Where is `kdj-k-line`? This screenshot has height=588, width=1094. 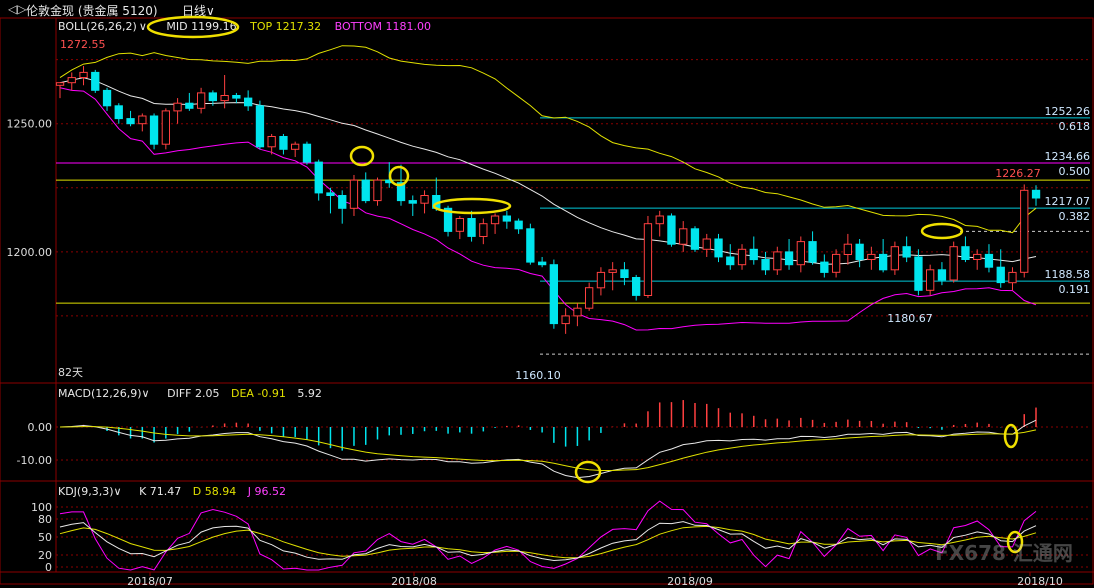
kdj-k-line is located at coordinates (548, 541).